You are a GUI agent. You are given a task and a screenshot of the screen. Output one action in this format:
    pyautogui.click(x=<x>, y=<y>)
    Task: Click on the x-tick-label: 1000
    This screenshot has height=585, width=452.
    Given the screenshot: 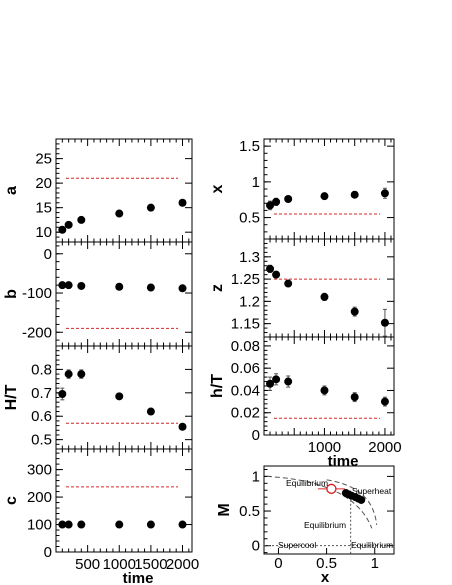 What is the action you would take?
    pyautogui.click(x=324, y=447)
    